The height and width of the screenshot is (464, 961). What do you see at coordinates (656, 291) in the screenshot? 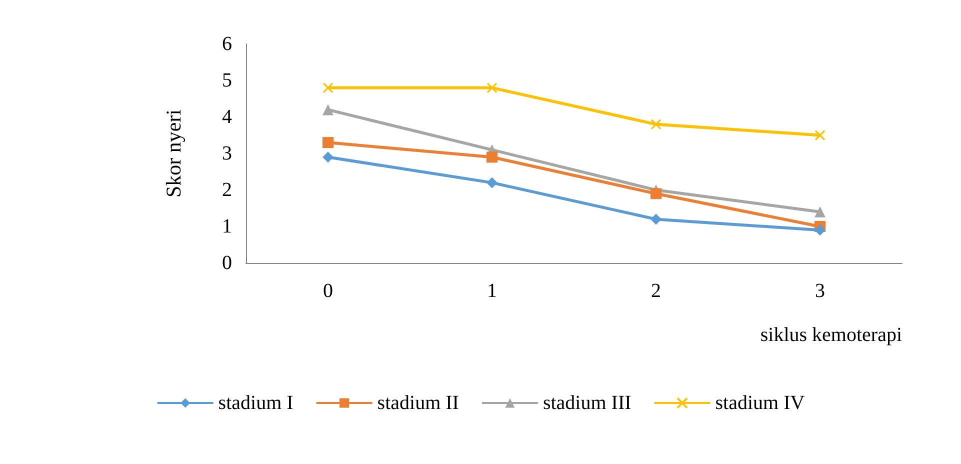
I see `x-tick-label: 2` at bounding box center [656, 291].